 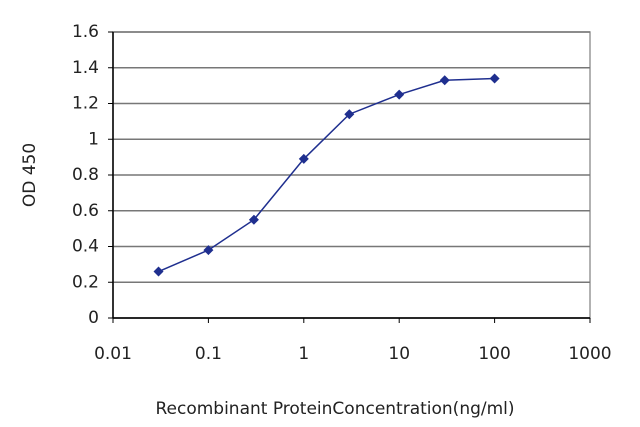 What do you see at coordinates (494, 354) in the screenshot?
I see `x-tick-label: 100` at bounding box center [494, 354].